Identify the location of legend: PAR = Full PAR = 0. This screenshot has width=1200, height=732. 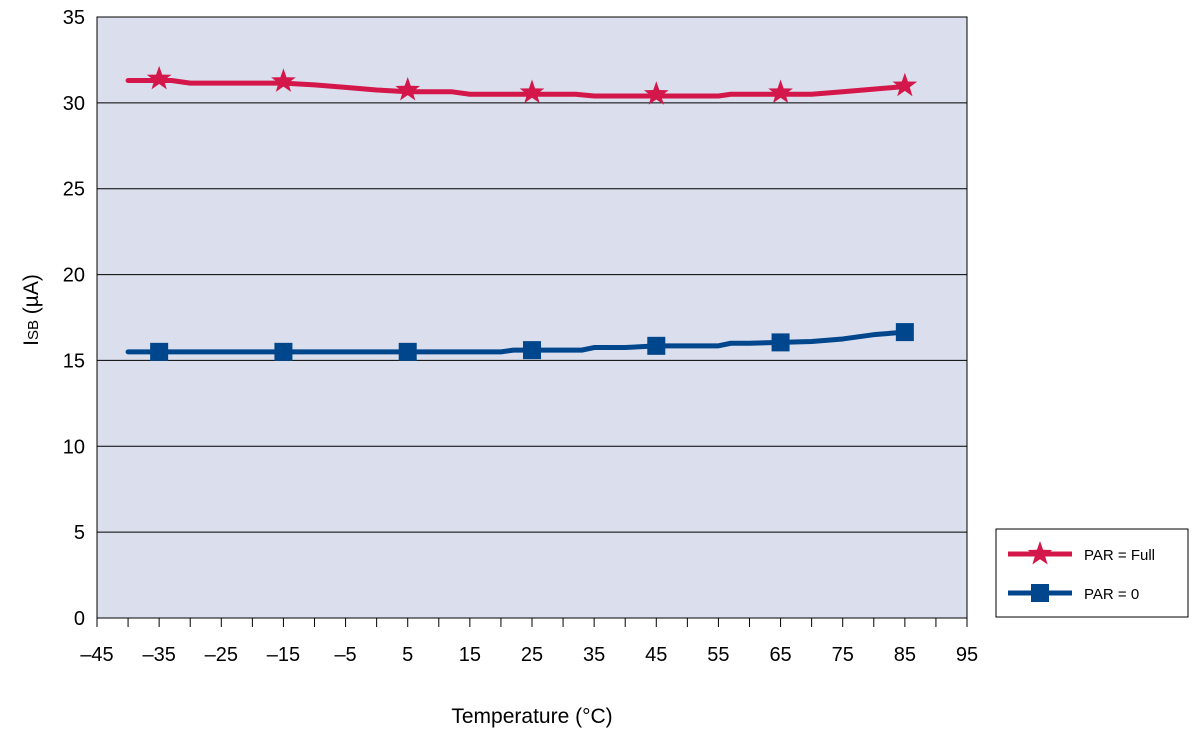
(1092, 573).